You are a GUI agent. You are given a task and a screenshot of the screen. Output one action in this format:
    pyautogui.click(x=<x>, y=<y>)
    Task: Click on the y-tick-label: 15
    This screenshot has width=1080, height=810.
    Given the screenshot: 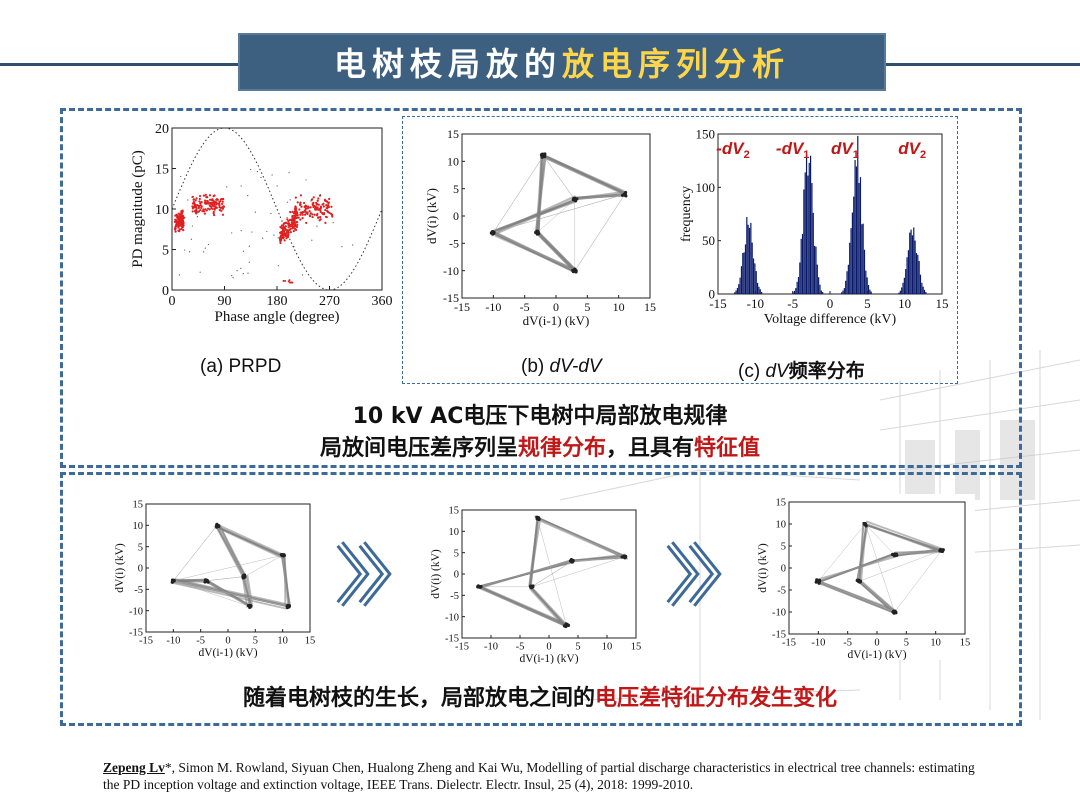 What is the action you would take?
    pyautogui.click(x=781, y=503)
    